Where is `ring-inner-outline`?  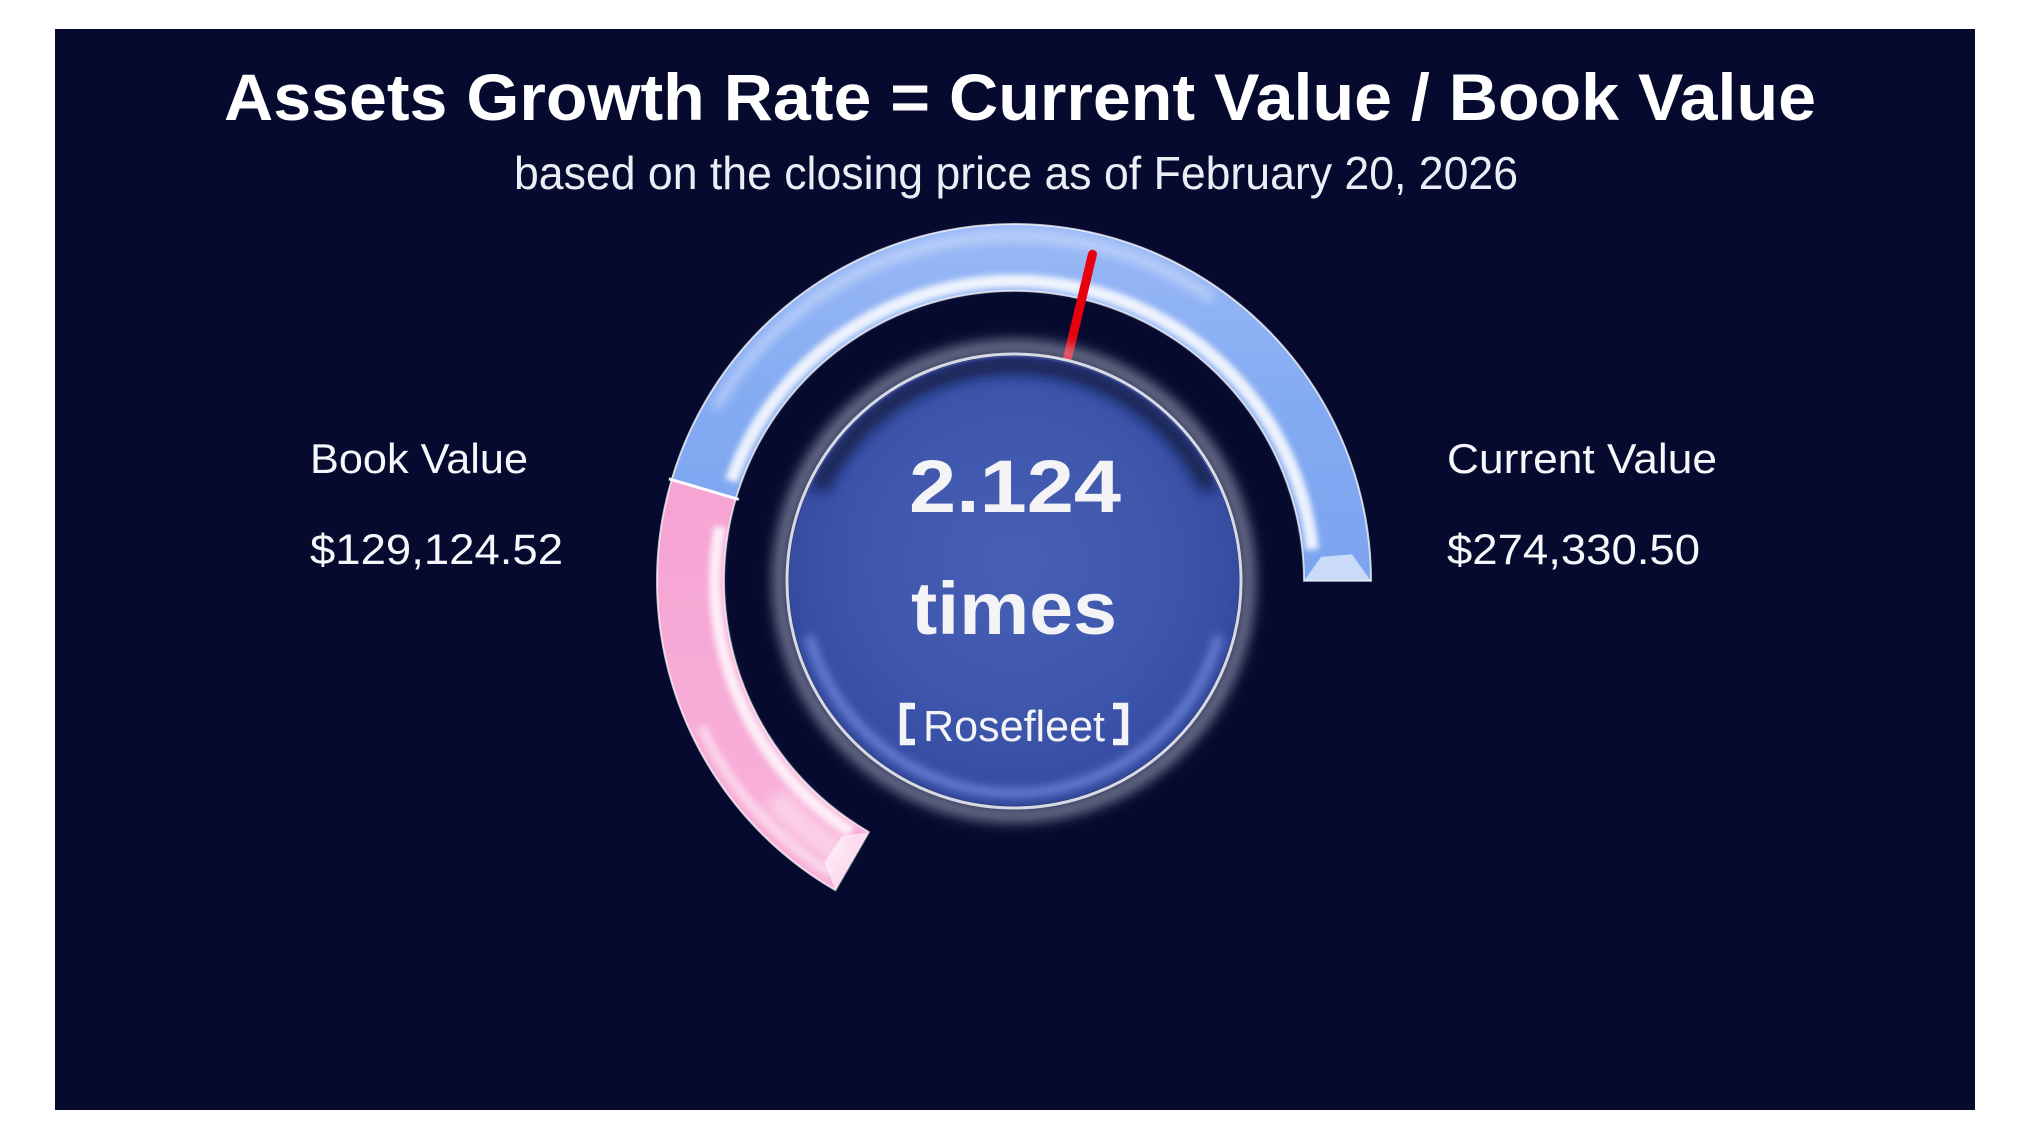
ring-inner-outline is located at coordinates (1014, 561).